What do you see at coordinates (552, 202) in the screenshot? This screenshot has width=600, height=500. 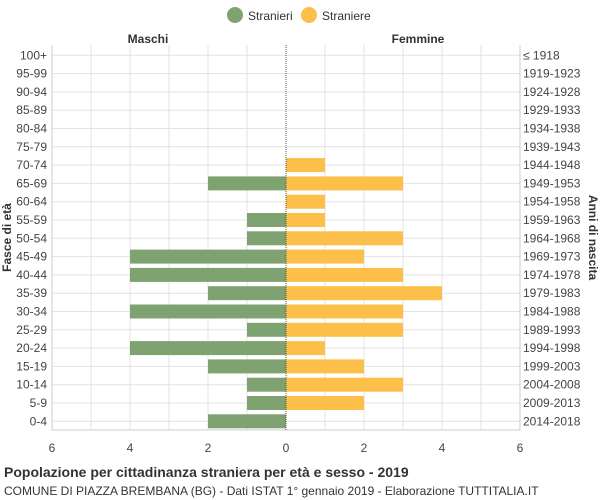 I see `birth-year-label: 1954-1958` at bounding box center [552, 202].